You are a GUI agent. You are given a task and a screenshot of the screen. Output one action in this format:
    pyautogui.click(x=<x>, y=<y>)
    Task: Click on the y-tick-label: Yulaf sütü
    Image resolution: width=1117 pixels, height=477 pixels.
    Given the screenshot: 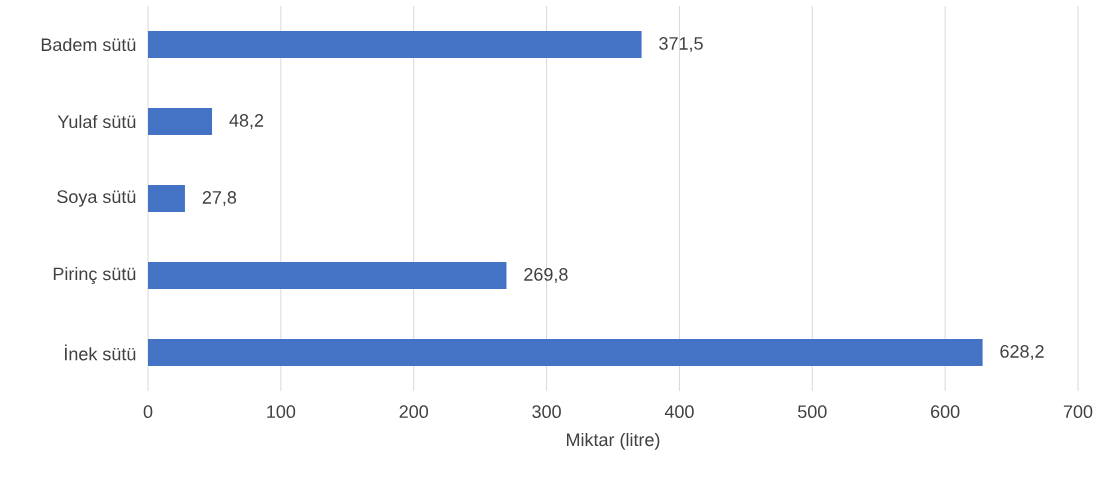 What is the action you would take?
    pyautogui.click(x=96, y=121)
    